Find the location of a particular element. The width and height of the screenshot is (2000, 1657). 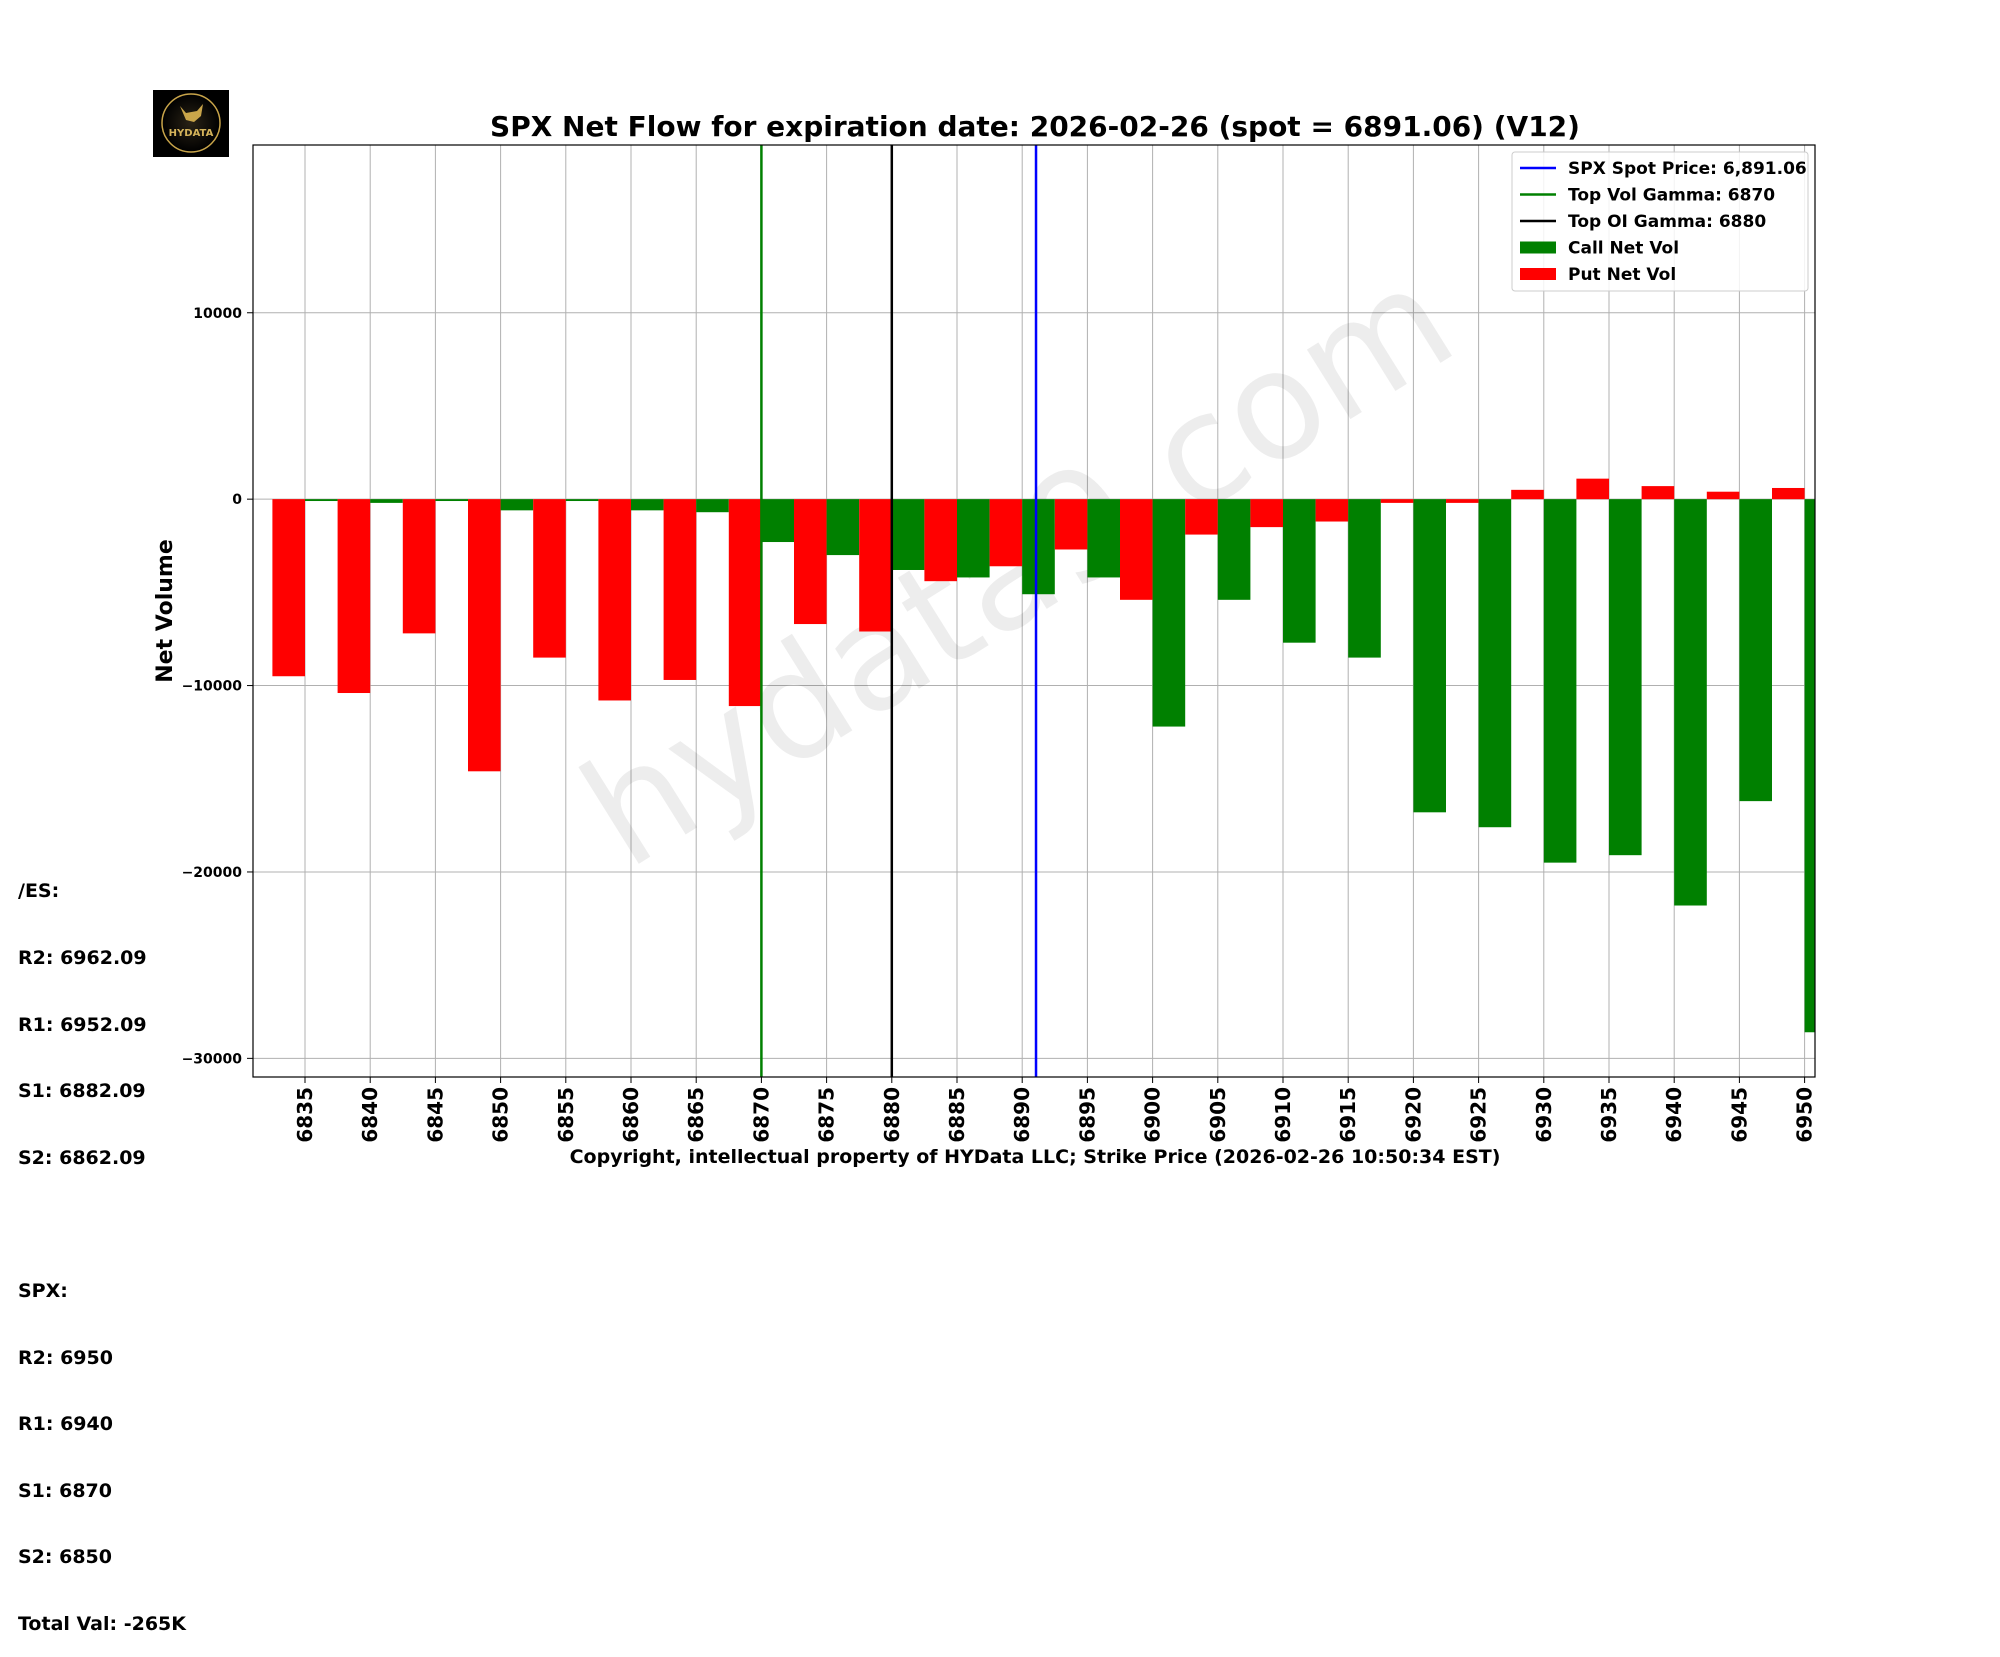

legend-label: Put Net Vol is located at coordinates (1622, 275).